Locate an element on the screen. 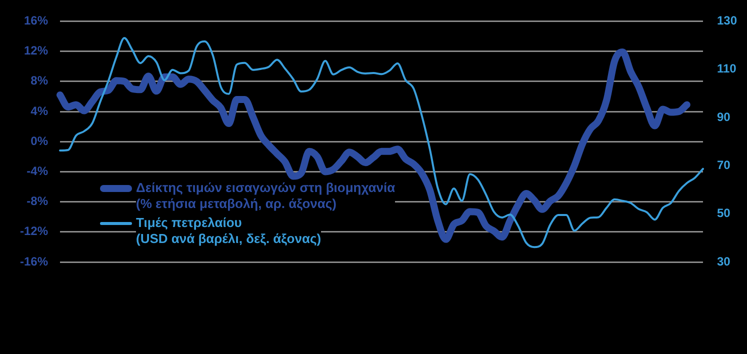 The height and width of the screenshot is (354, 747). y2-tick-label: 30 is located at coordinates (724, 261).